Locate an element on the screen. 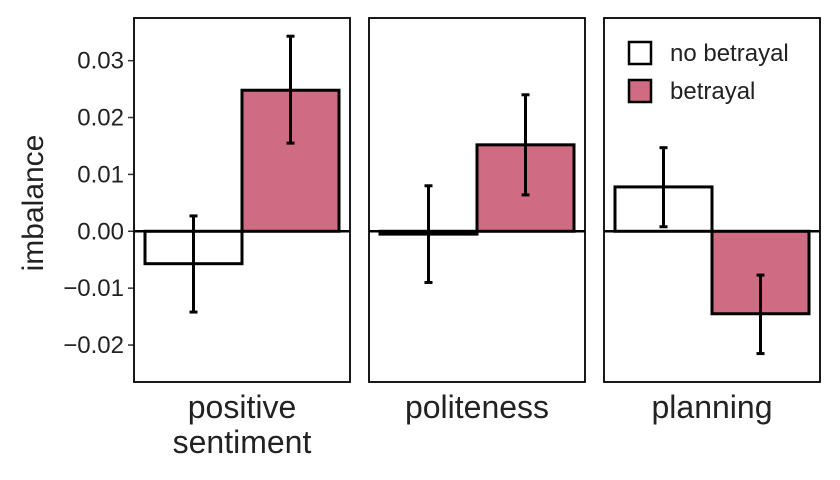  y-tick-label: 0.03 is located at coordinates (100, 61).